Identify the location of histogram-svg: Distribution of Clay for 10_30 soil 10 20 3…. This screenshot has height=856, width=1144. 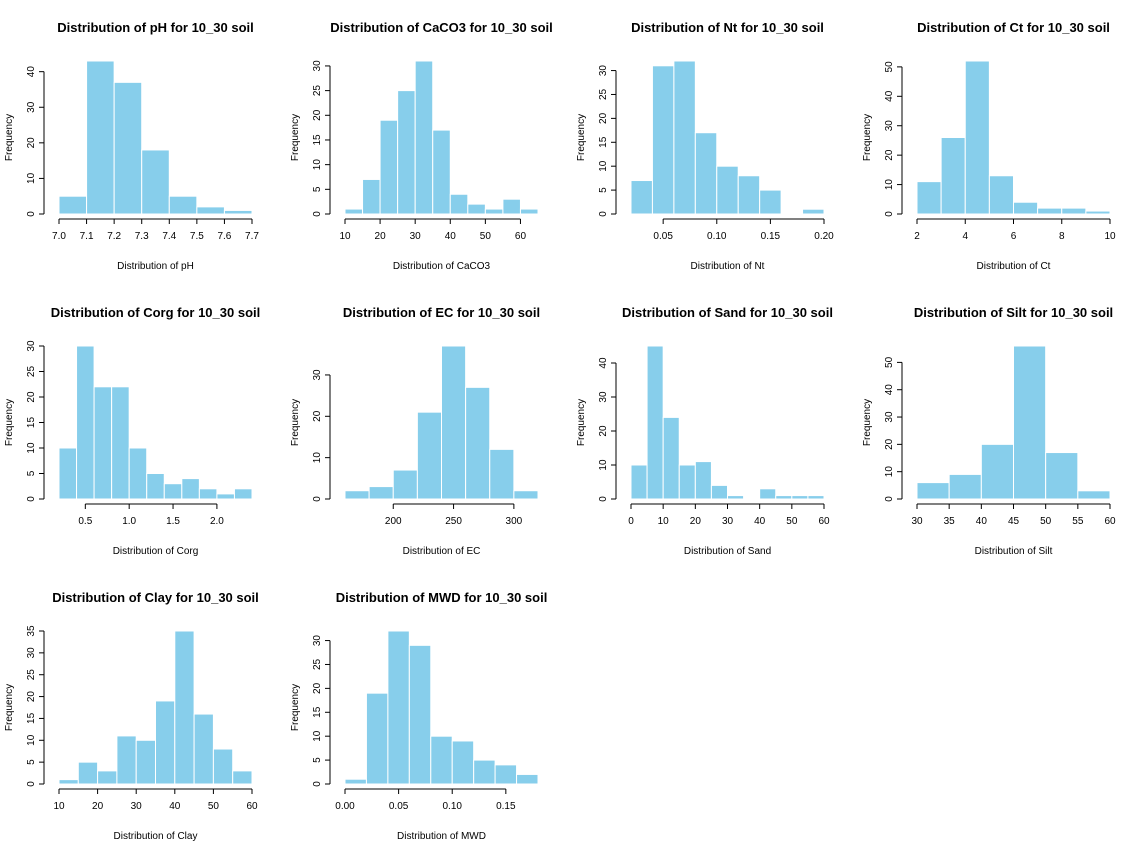
(131, 716).